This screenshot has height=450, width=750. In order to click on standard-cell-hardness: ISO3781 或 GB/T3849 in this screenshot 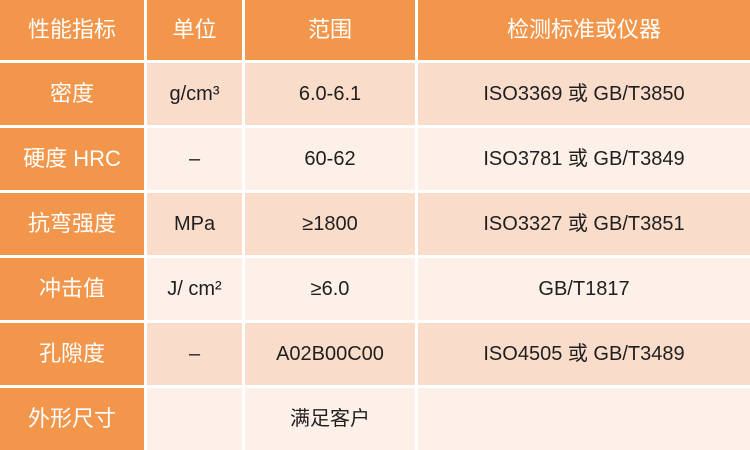, I will do `click(584, 159)`.